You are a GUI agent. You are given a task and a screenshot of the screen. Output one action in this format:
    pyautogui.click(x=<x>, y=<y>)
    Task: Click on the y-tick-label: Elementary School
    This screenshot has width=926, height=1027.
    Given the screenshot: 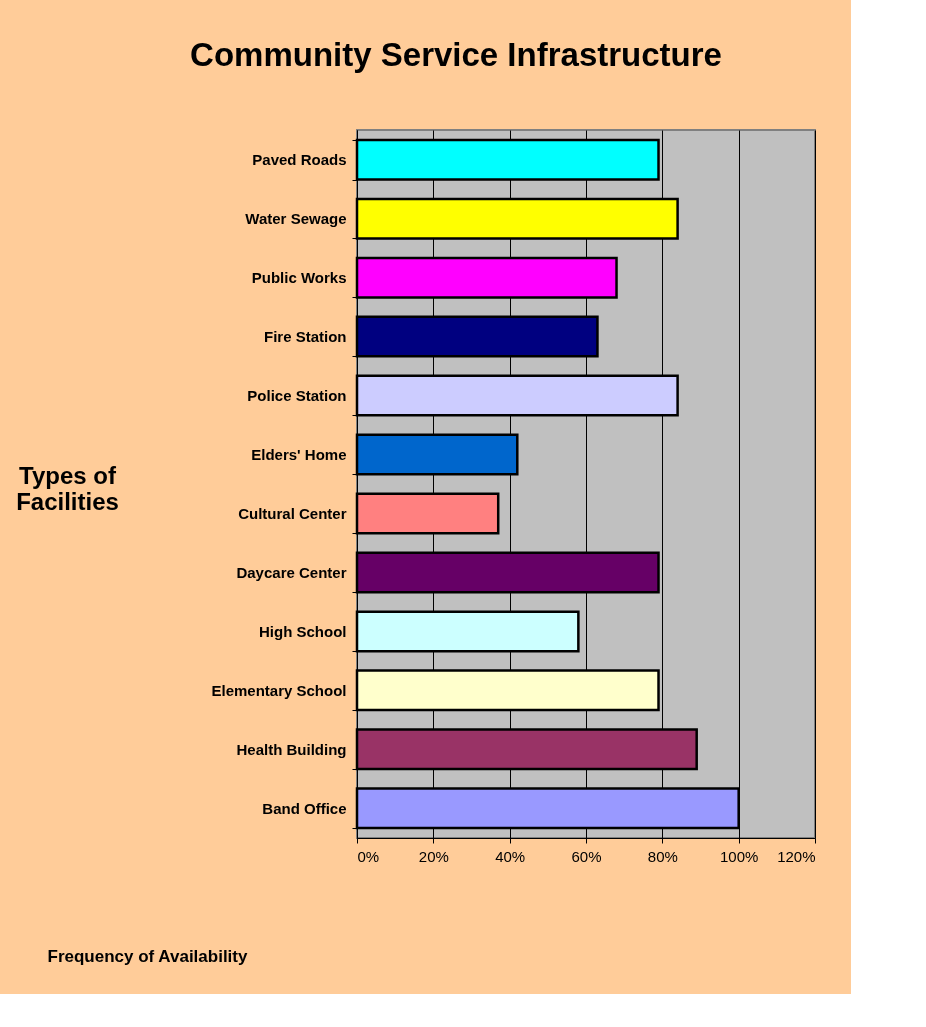 What is the action you would take?
    pyautogui.click(x=279, y=690)
    